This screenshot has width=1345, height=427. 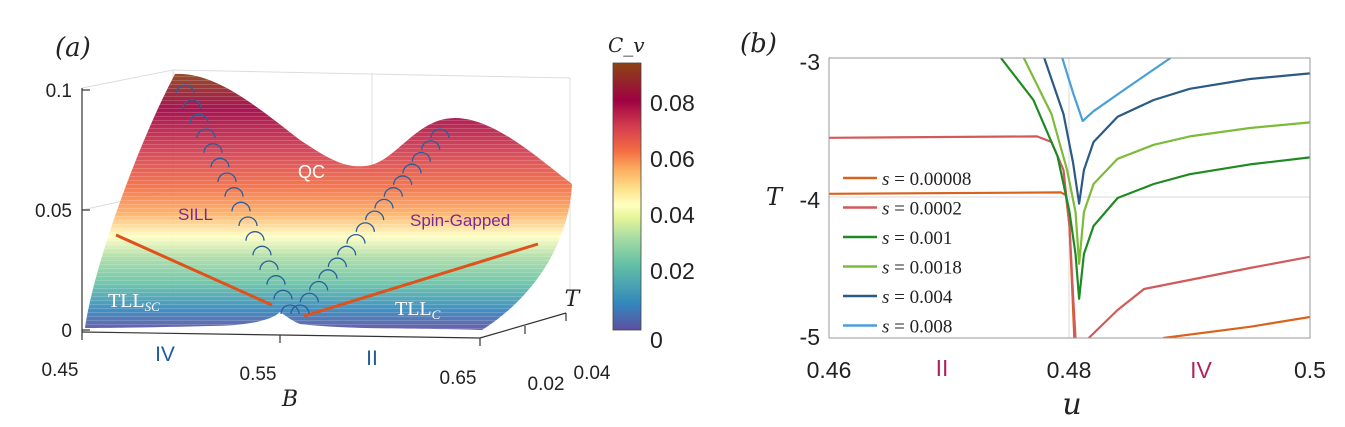 What do you see at coordinates (66, 331) in the screenshot?
I see `z-tick-0: 0` at bounding box center [66, 331].